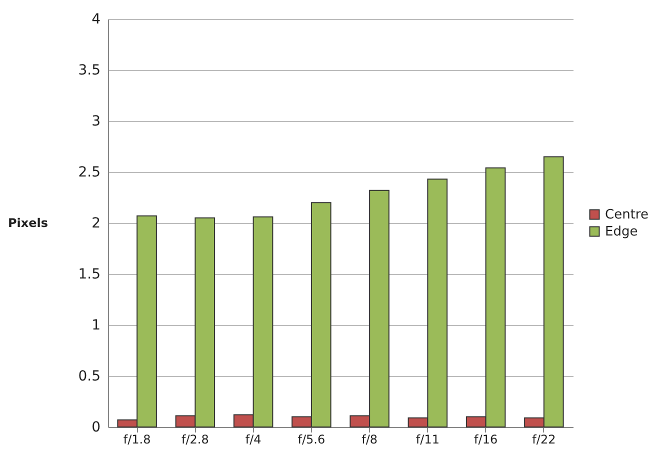 The image size is (650, 449). What do you see at coordinates (96, 224) in the screenshot?
I see `y-tick-label: 2` at bounding box center [96, 224].